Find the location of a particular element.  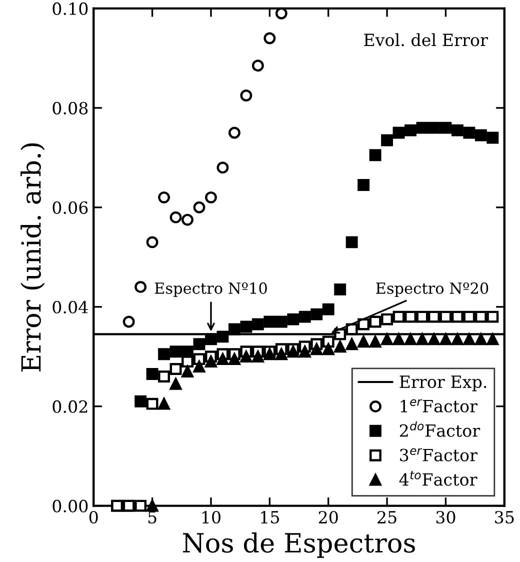

x-tick-label: 15 is located at coordinates (270, 517).